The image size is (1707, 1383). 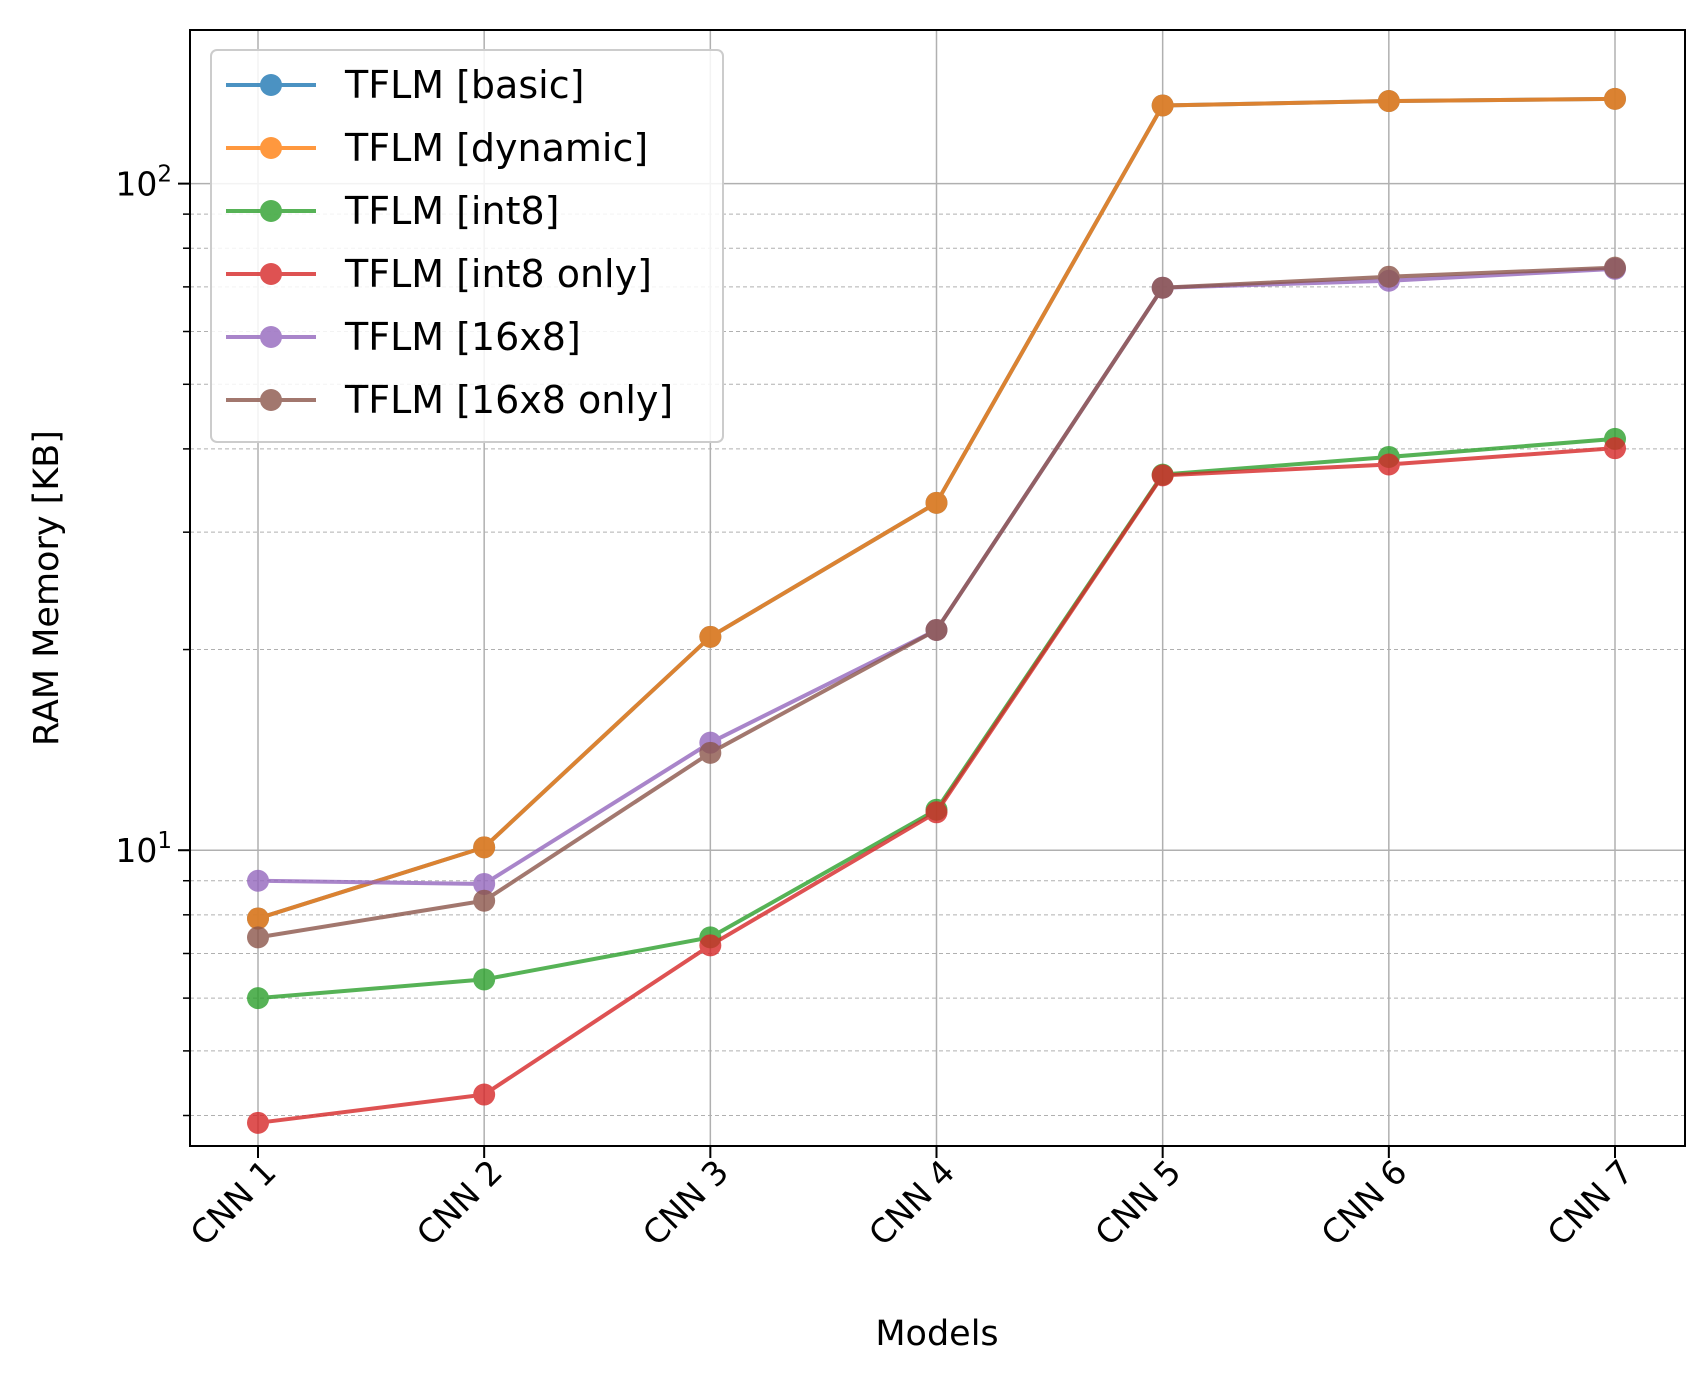 I want to click on legend-label: TFLM [16x8], so click(x=462, y=337).